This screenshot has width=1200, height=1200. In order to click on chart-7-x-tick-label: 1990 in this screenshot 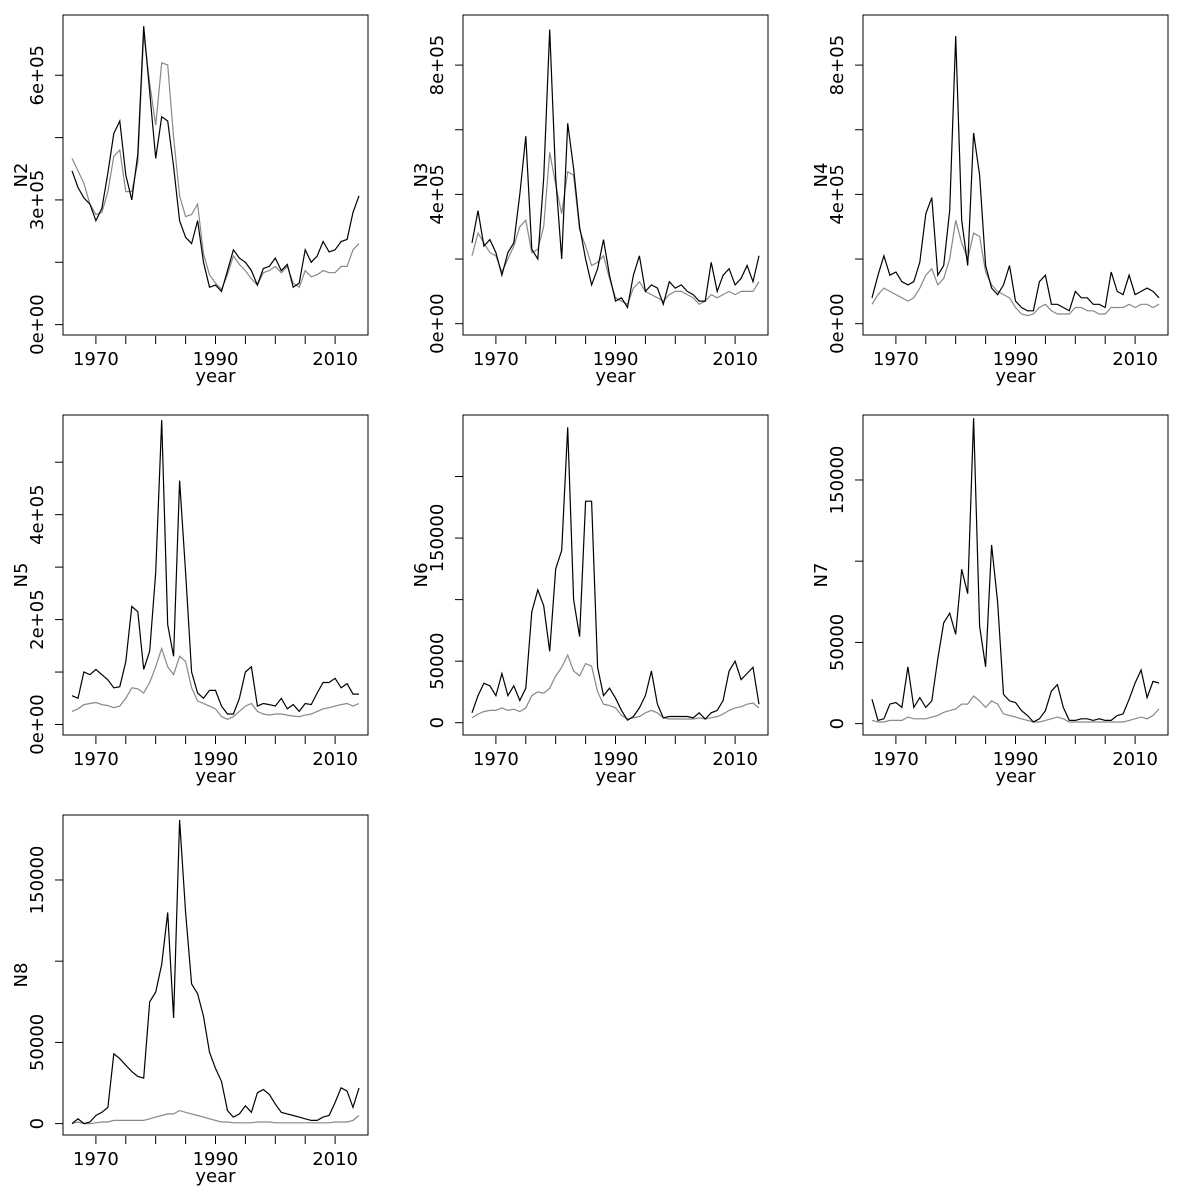, I will do `click(216, 1159)`.